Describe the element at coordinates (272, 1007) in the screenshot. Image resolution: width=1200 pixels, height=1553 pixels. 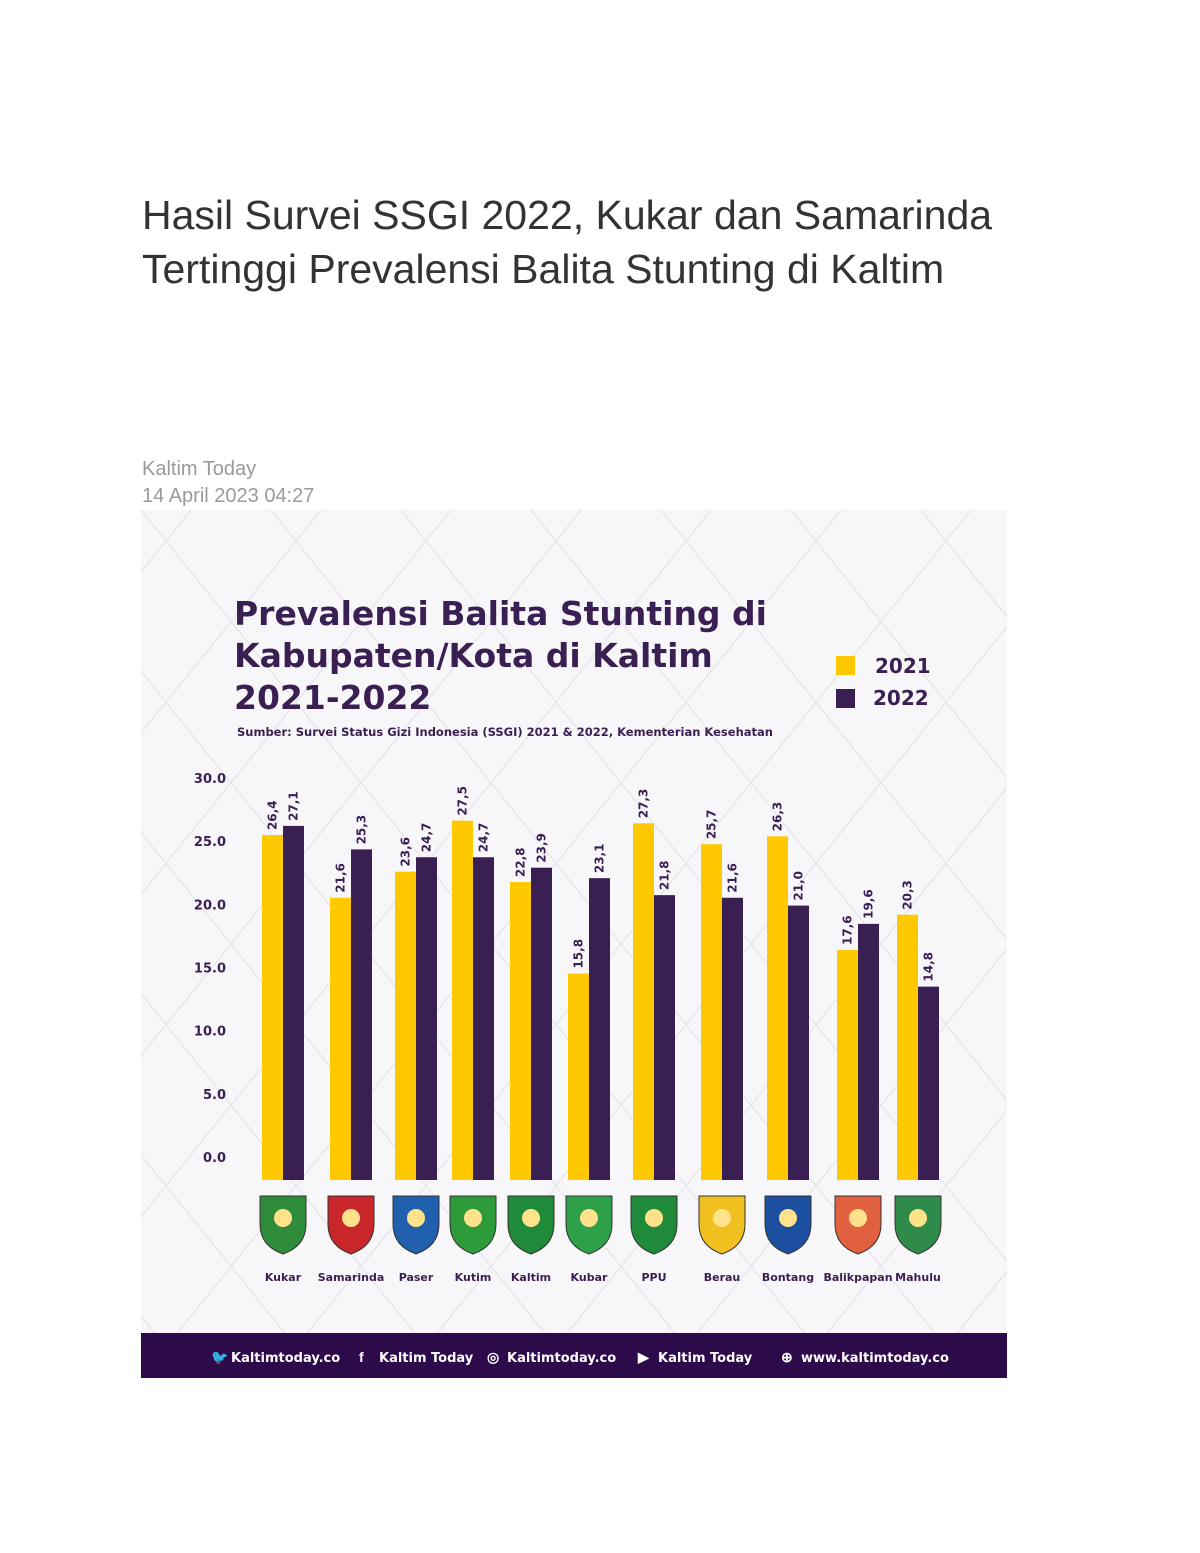
I see `bar-2021-kukar` at that location.